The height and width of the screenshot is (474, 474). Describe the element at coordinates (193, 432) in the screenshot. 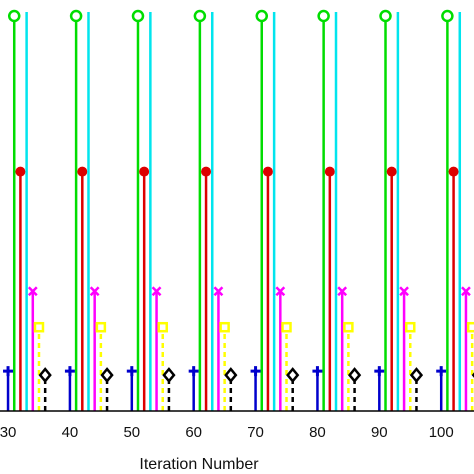

I see `x-tick-label: 60` at that location.